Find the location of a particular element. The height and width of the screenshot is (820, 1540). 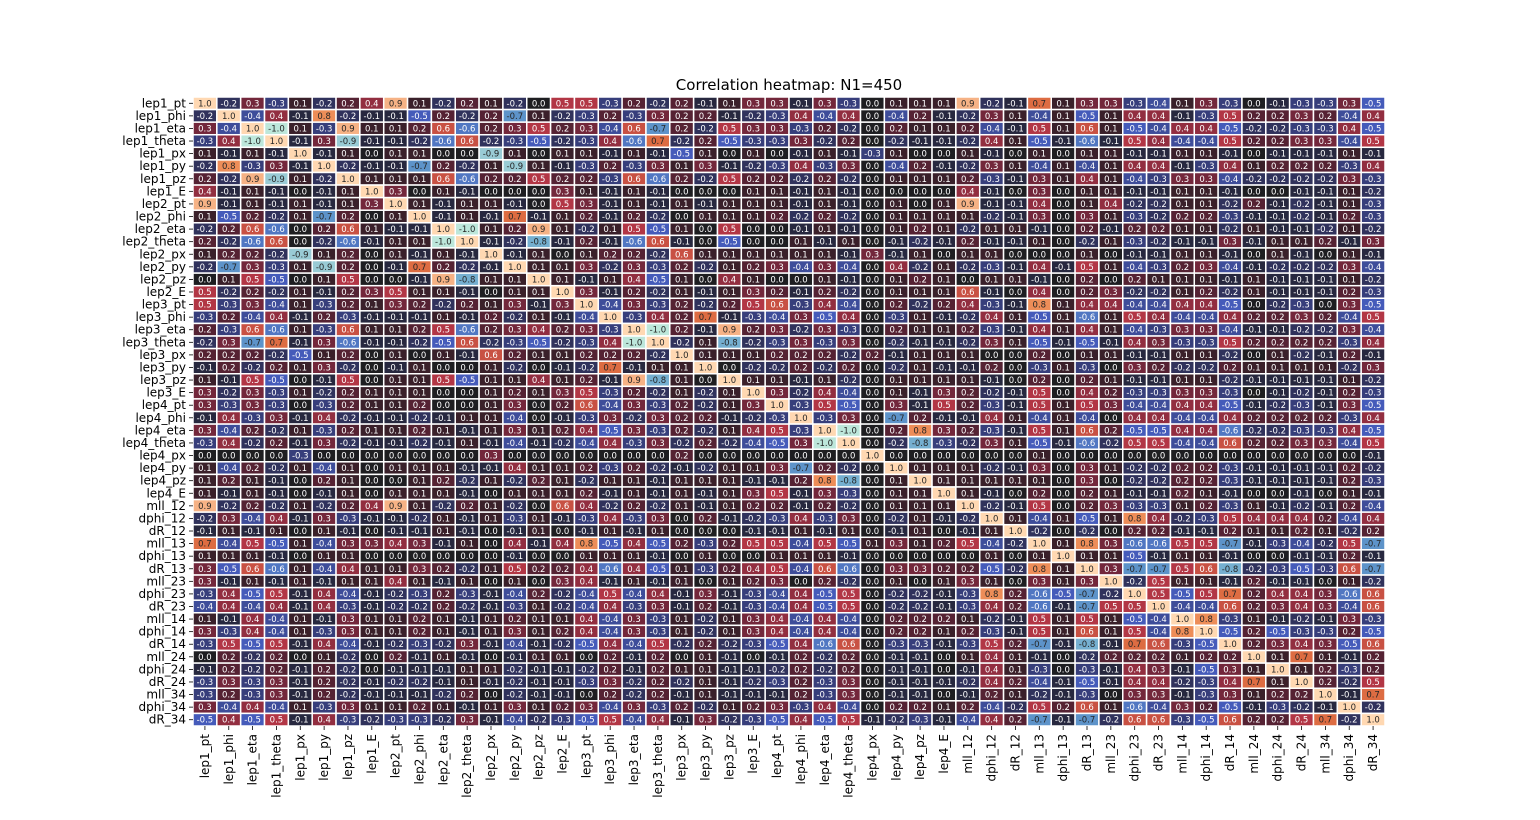

cell-value-label: -0.7 is located at coordinates (419, 167).